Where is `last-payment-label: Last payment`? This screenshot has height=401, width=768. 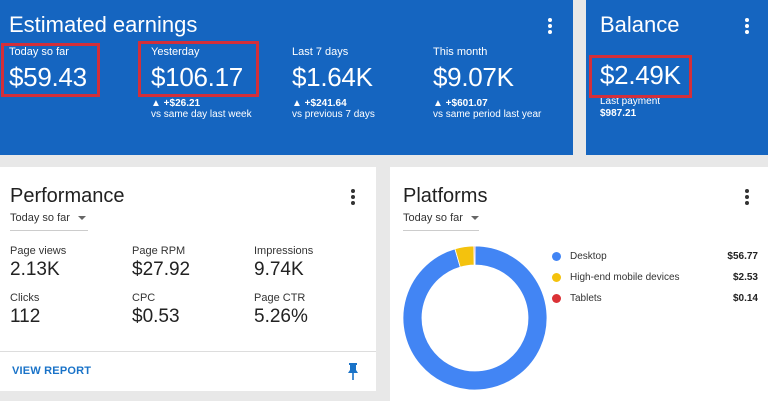 last-payment-label: Last payment is located at coordinates (630, 101).